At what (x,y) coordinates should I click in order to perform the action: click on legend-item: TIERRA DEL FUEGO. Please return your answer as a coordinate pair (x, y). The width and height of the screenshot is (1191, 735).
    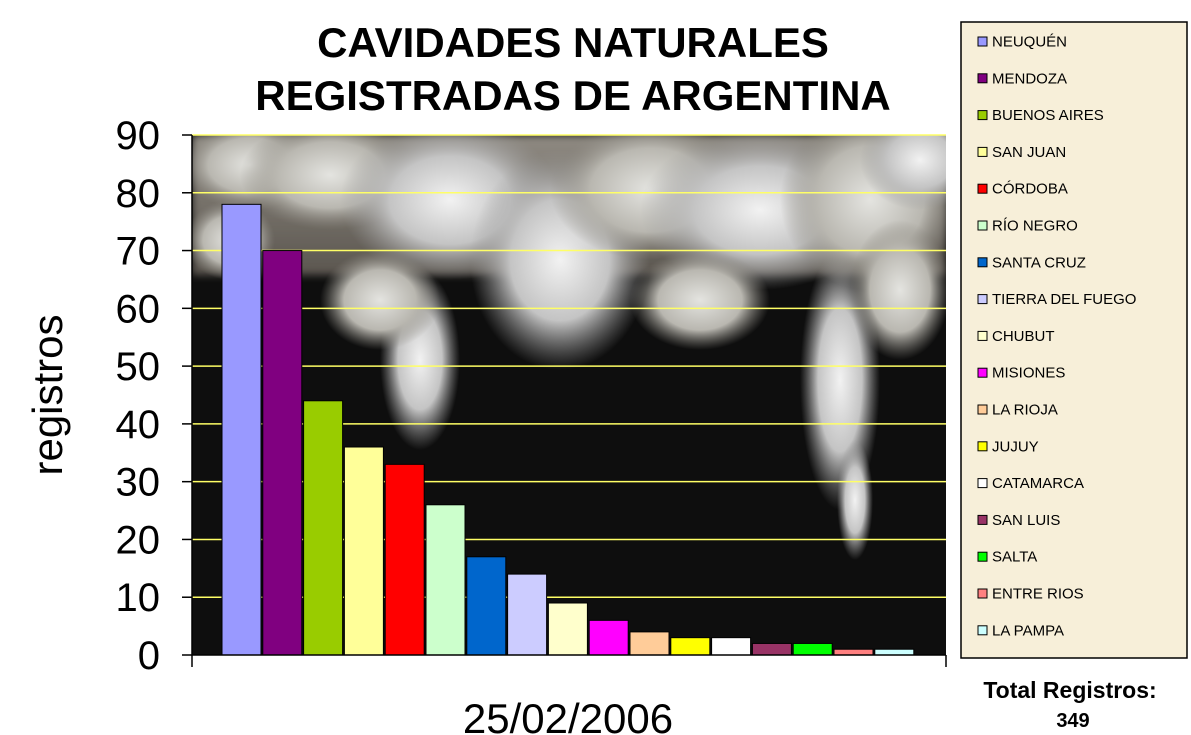
    Looking at the image, I should click on (1056, 299).